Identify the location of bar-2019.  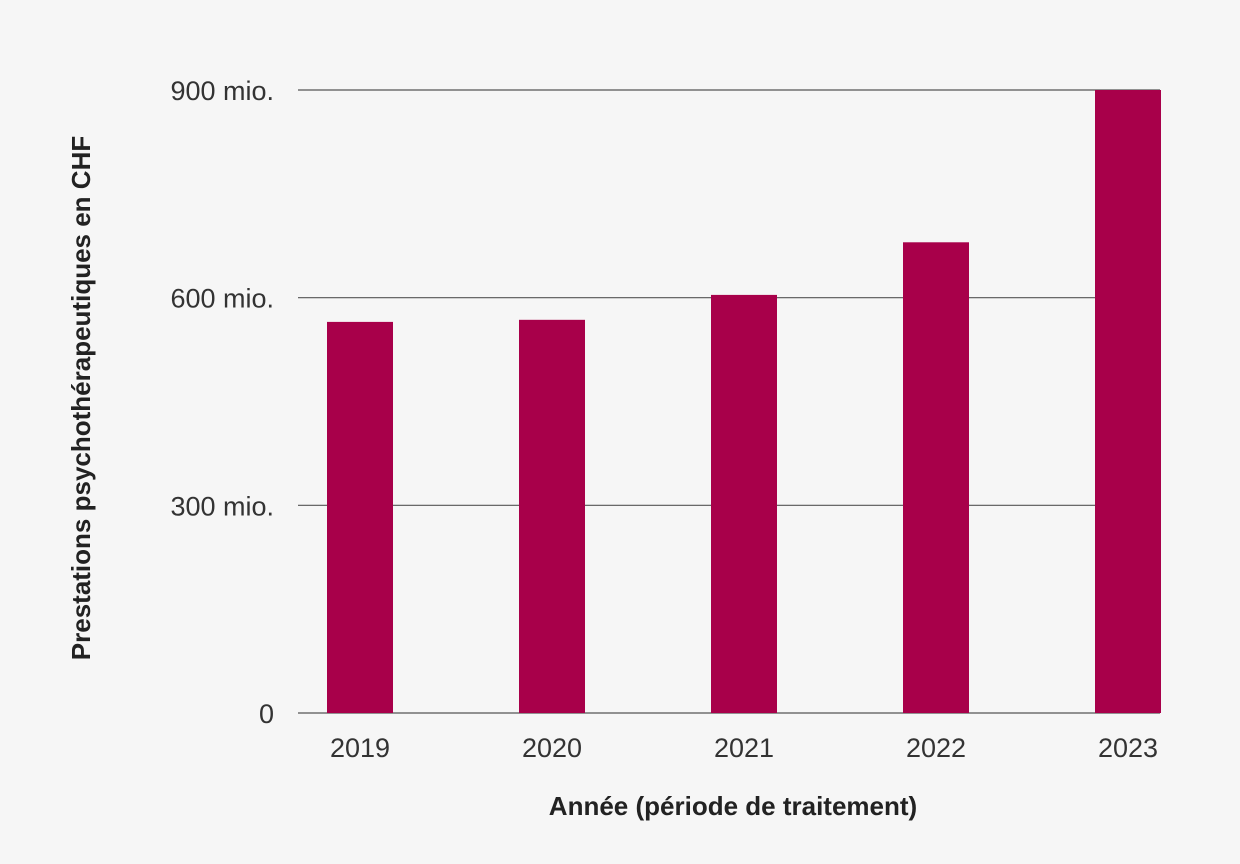
(360, 517).